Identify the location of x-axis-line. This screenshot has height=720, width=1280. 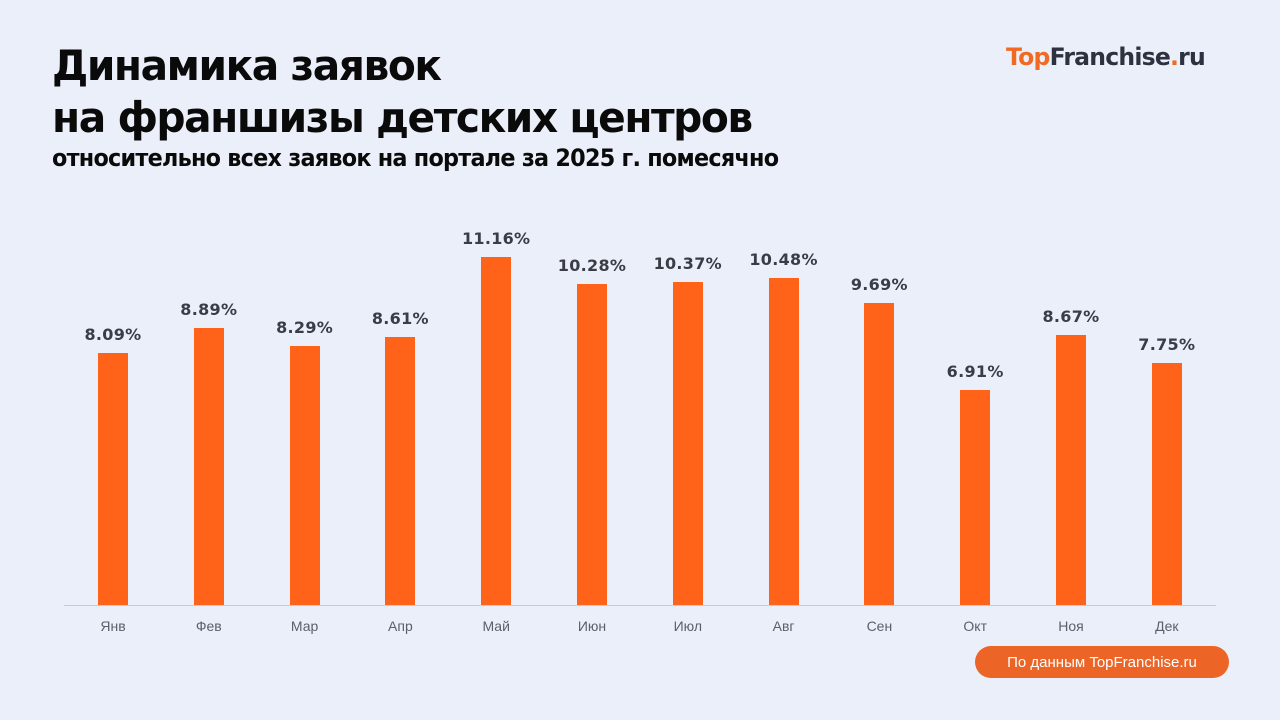
(640, 605).